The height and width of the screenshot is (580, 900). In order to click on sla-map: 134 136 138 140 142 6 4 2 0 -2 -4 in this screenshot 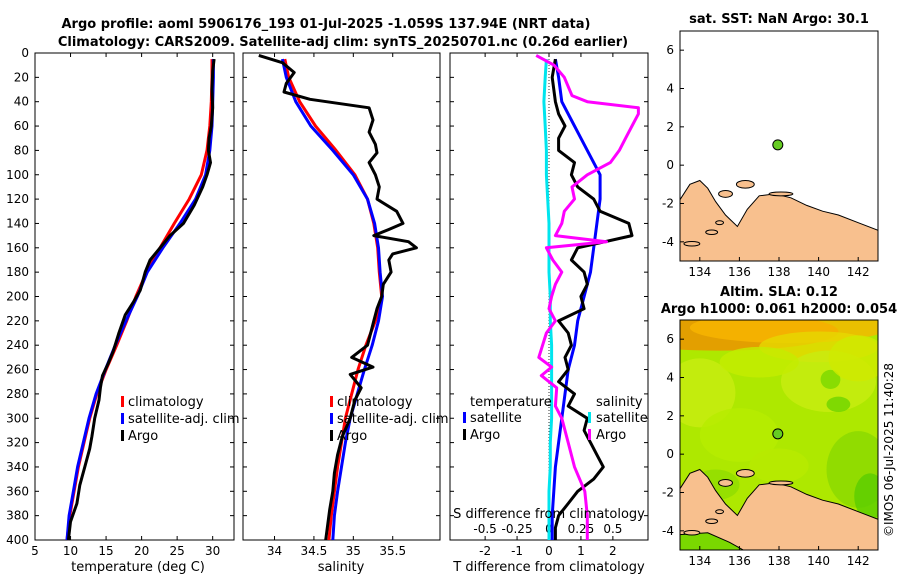, I will do `click(770, 443)`.